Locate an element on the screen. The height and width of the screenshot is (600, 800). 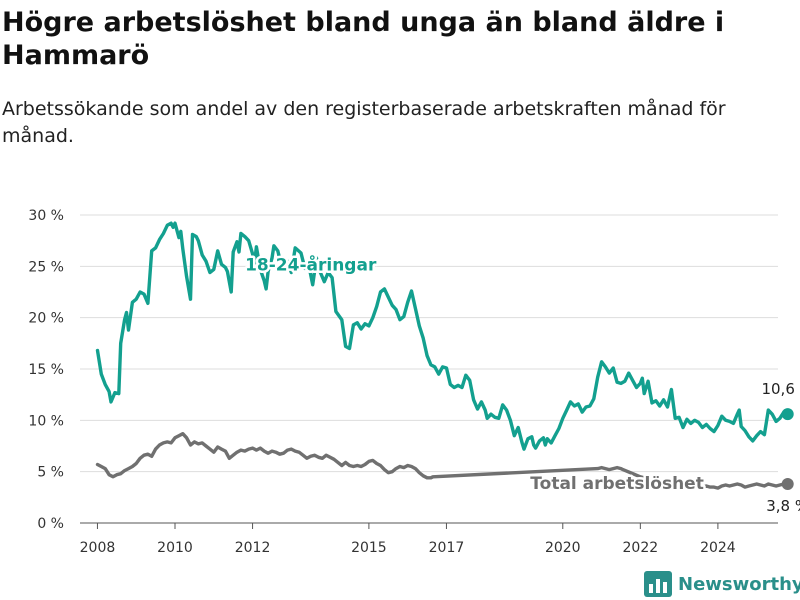
end-value-label-youth: 10,6 % is located at coordinates (780, 389).